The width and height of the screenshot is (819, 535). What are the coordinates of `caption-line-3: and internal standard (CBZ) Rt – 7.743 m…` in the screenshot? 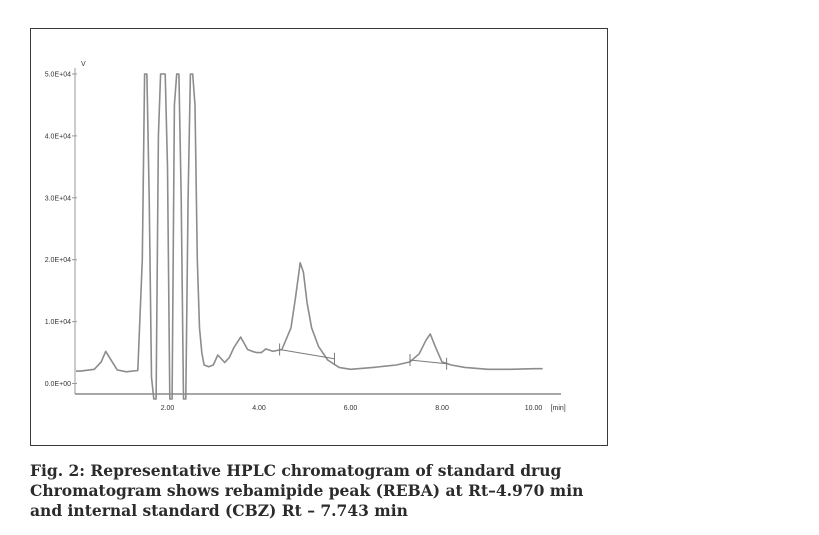 It's located at (219, 510).